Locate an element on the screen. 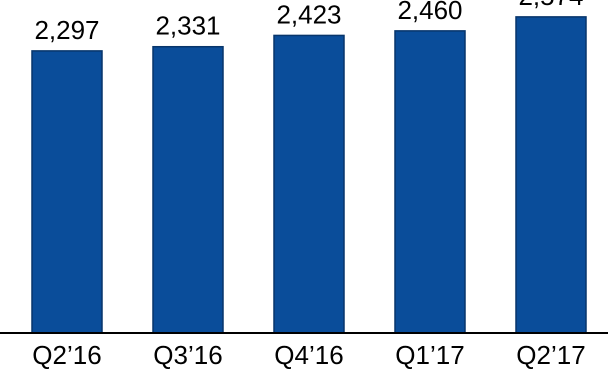  value-label-2: 2,331 is located at coordinates (187, 26).